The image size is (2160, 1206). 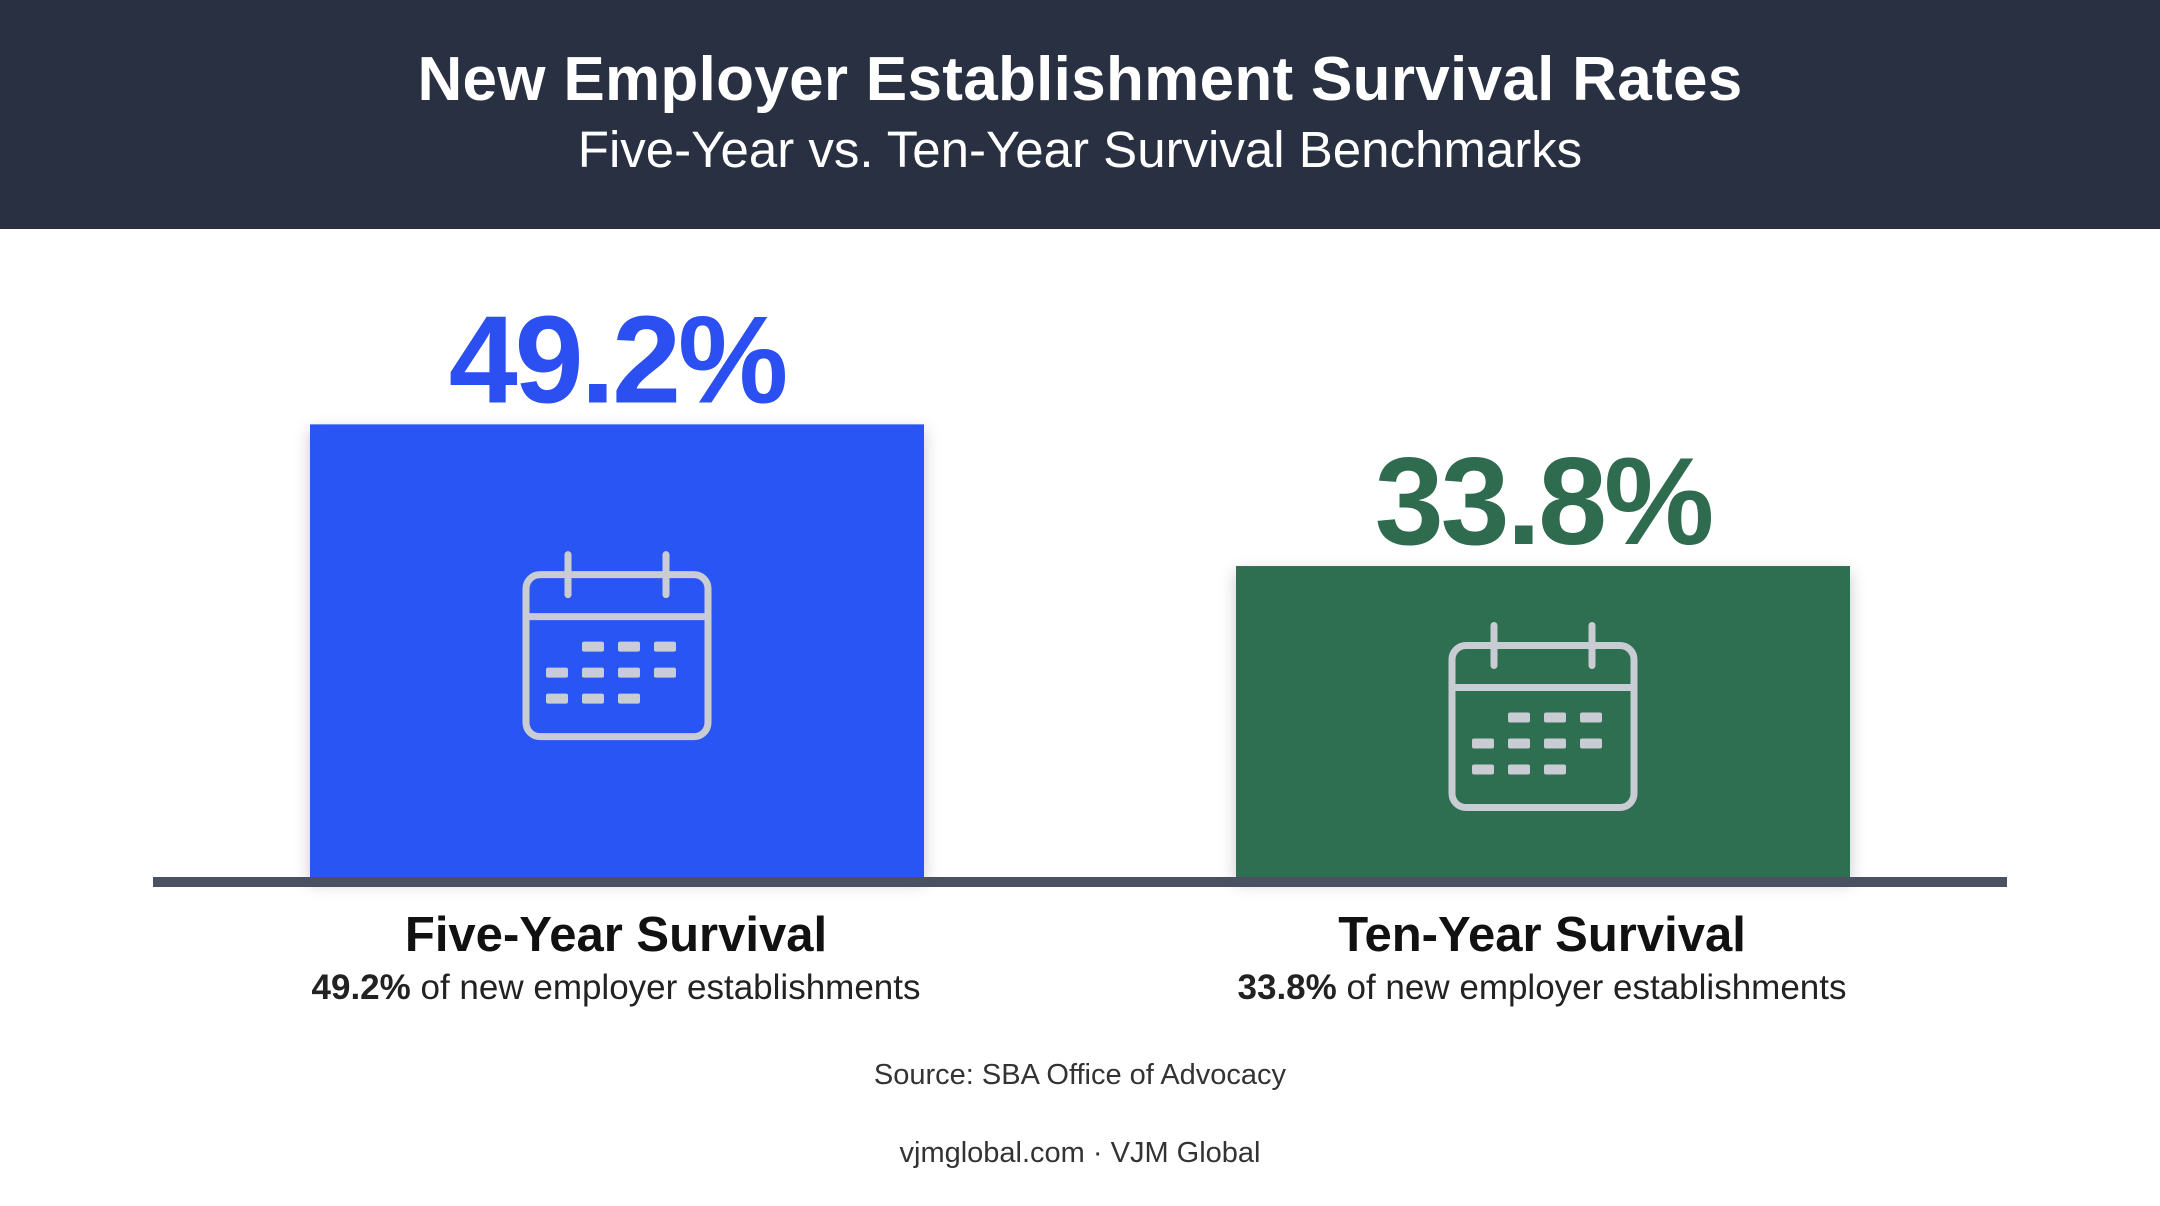 I want to click on description-value: 33.8%, so click(x=1287, y=987).